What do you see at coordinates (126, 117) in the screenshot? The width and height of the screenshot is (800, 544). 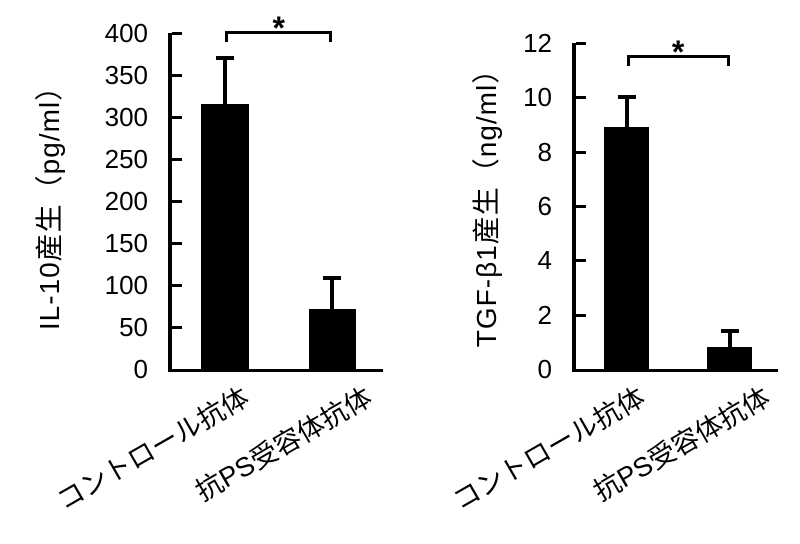 I see `y-tick-label: 300` at bounding box center [126, 117].